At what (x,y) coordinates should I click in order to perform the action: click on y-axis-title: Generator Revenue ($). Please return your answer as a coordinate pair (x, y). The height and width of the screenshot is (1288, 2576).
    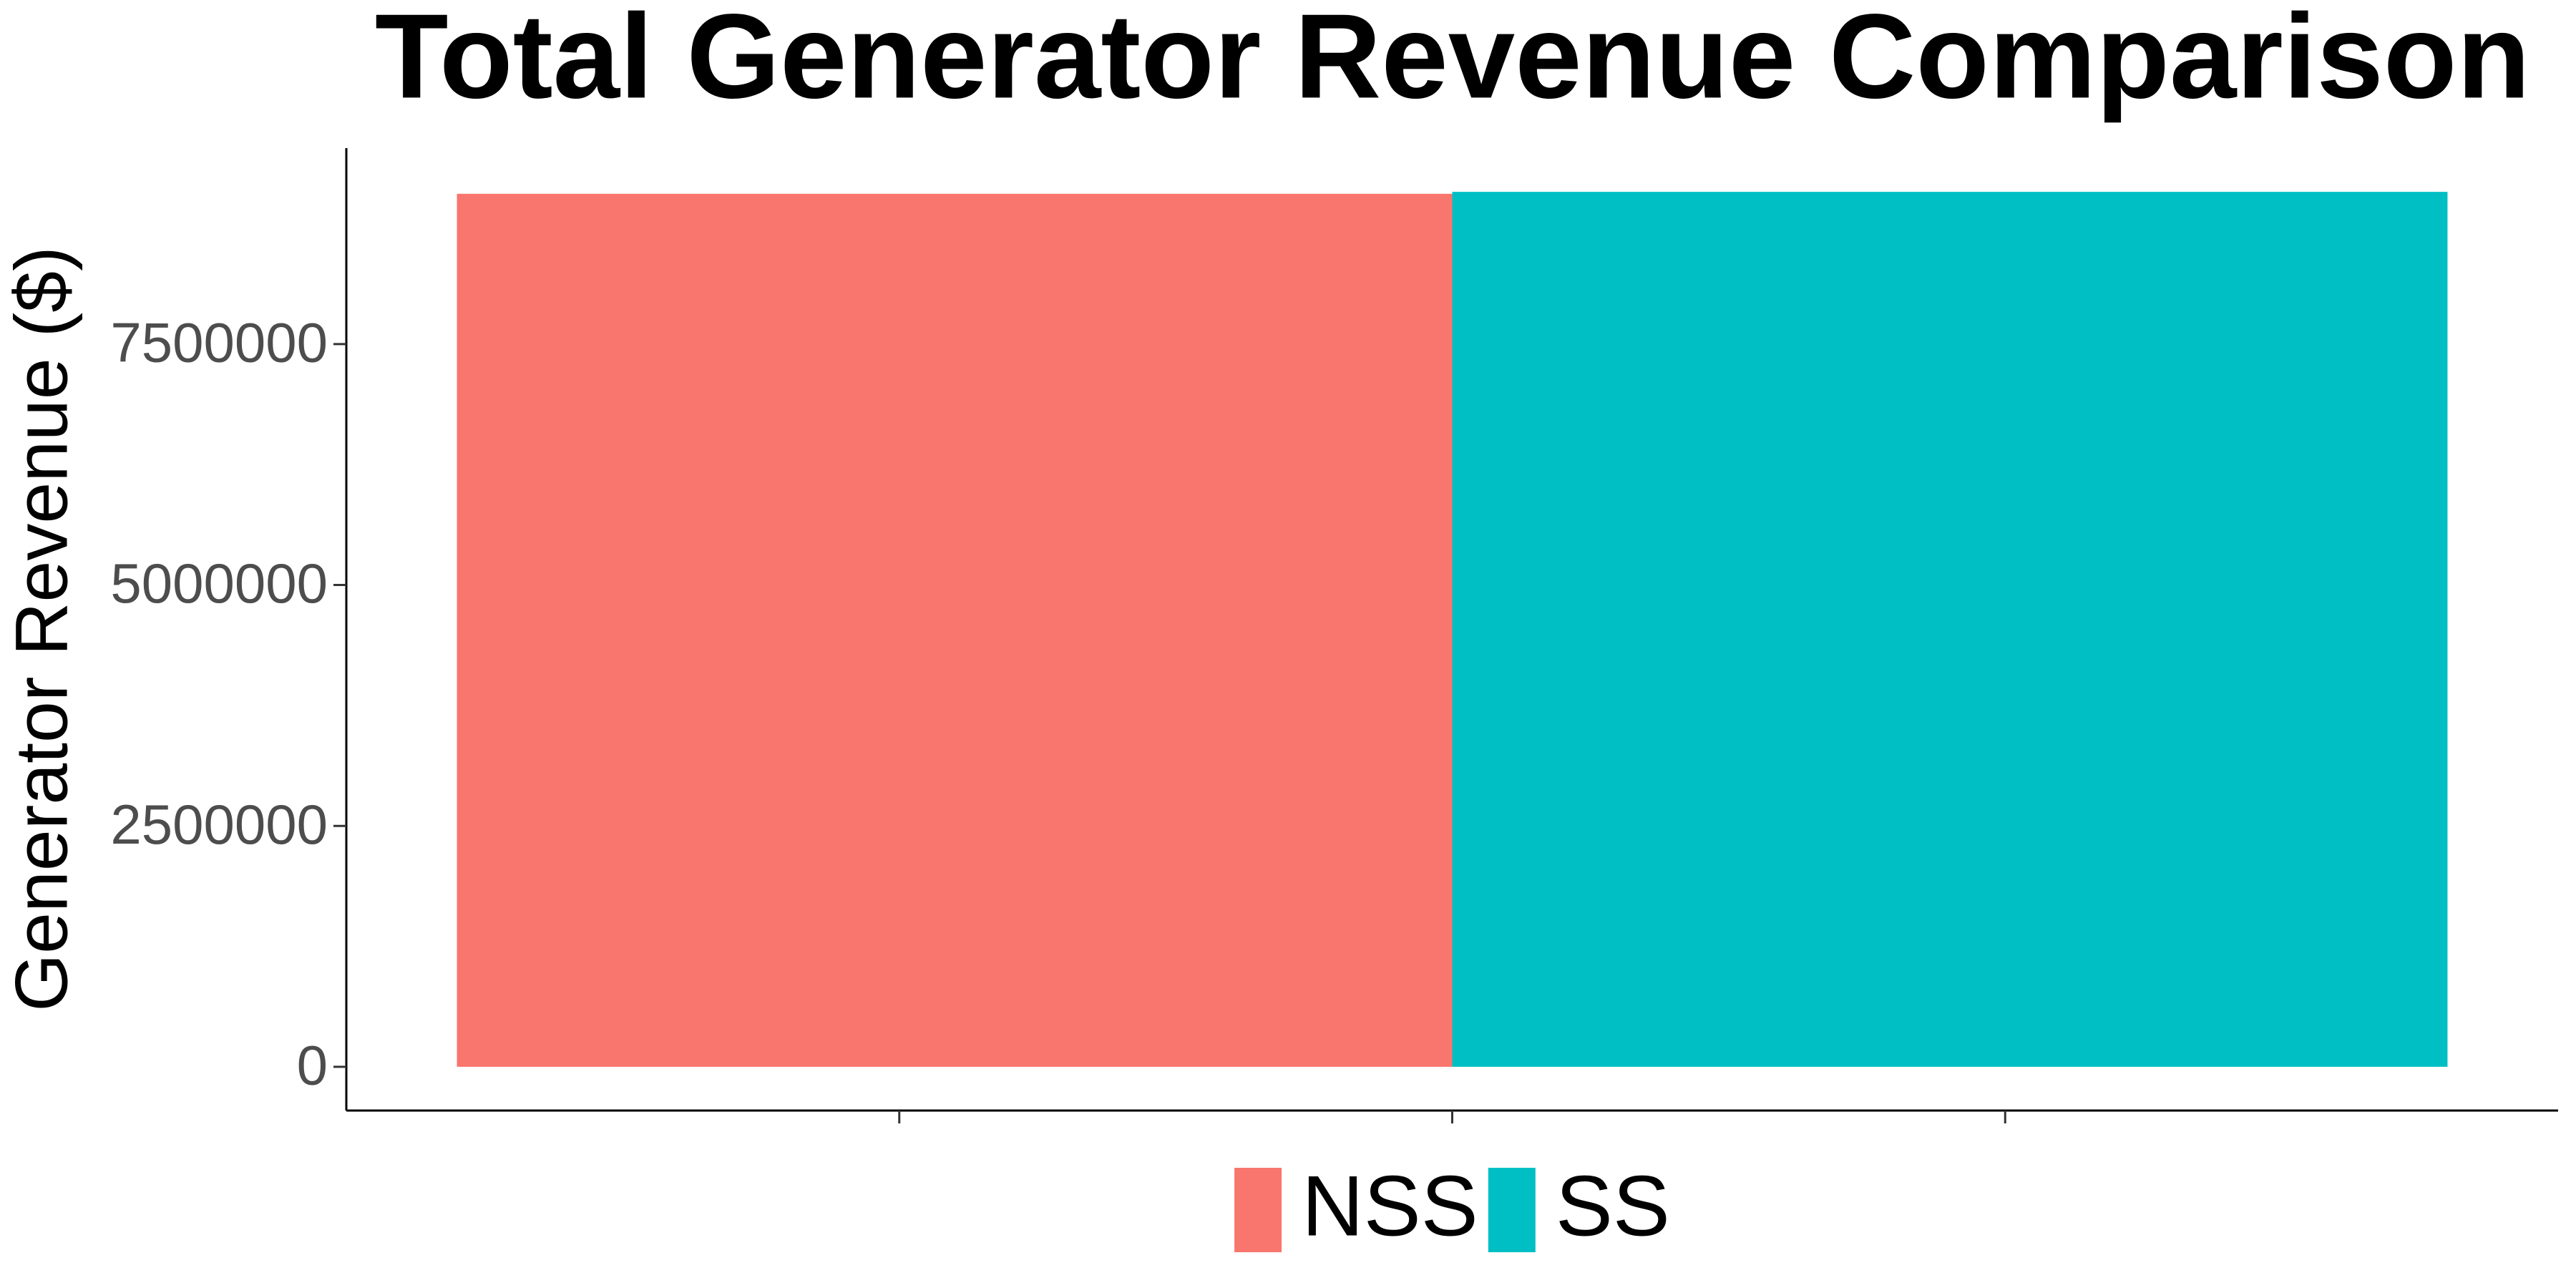
    Looking at the image, I should click on (41, 628).